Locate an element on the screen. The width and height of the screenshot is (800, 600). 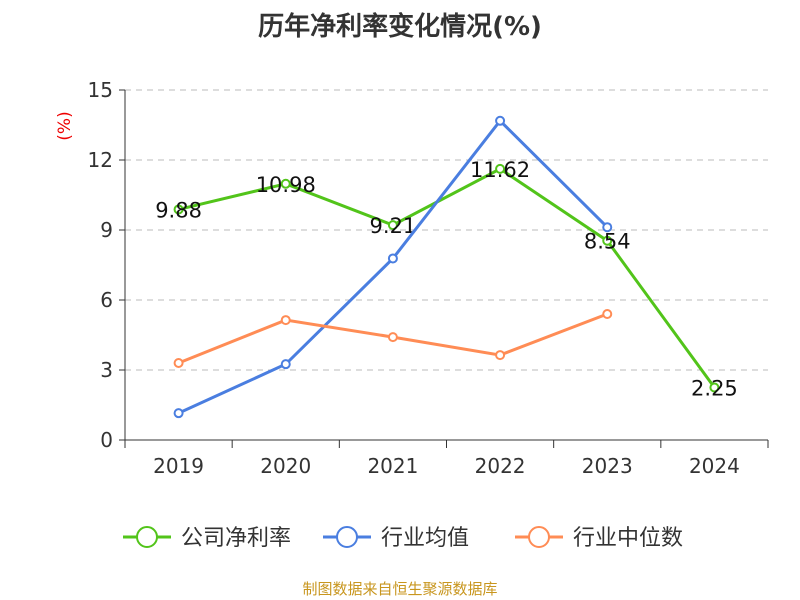
y-axis-label: (%) is located at coordinates (65, 125).